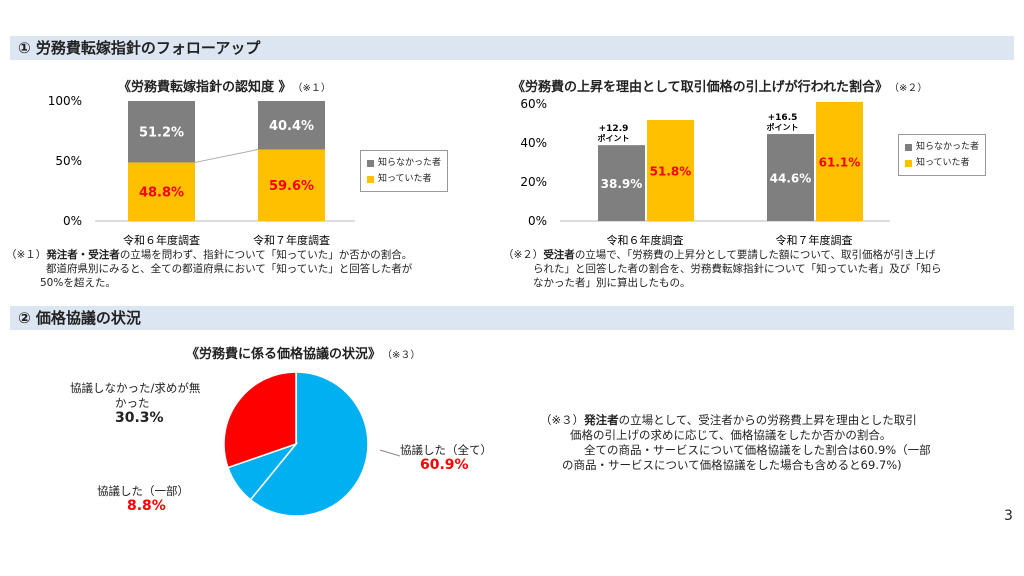  What do you see at coordinates (135, 403) in the screenshot?
I see `pie-label-none: 協議しなかった/求めが無 かった 30.3%` at bounding box center [135, 403].